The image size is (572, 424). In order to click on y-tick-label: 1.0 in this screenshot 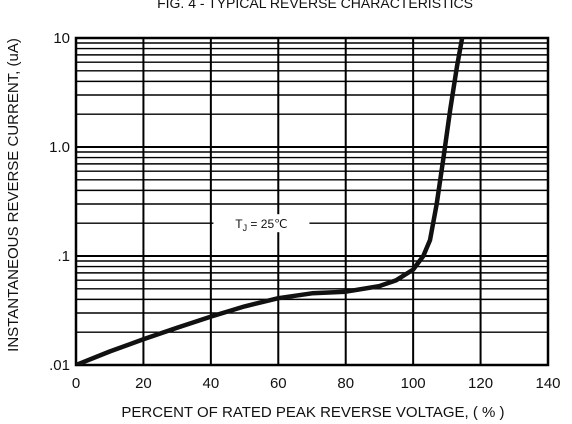, I will do `click(59, 147)`.